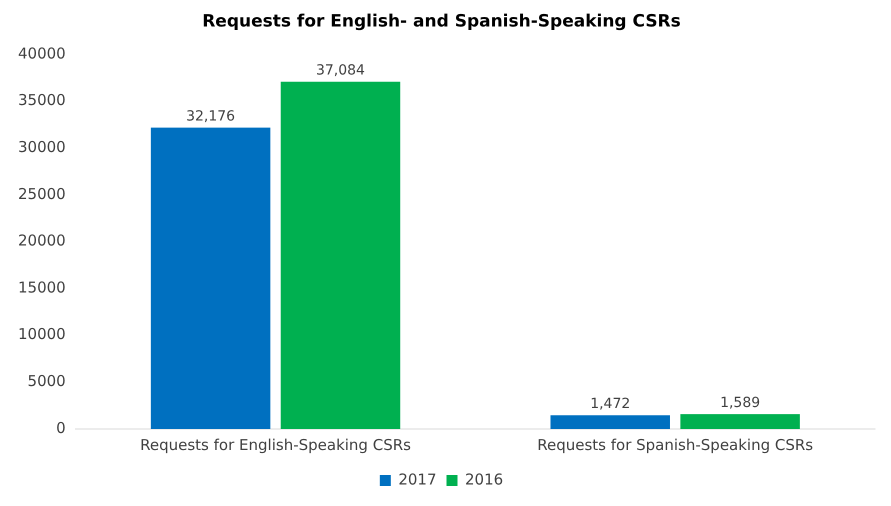 The height and width of the screenshot is (506, 891). Describe the element at coordinates (276, 445) in the screenshot. I see `x-tick-label: Requests for English-Speaking CSRs` at that location.